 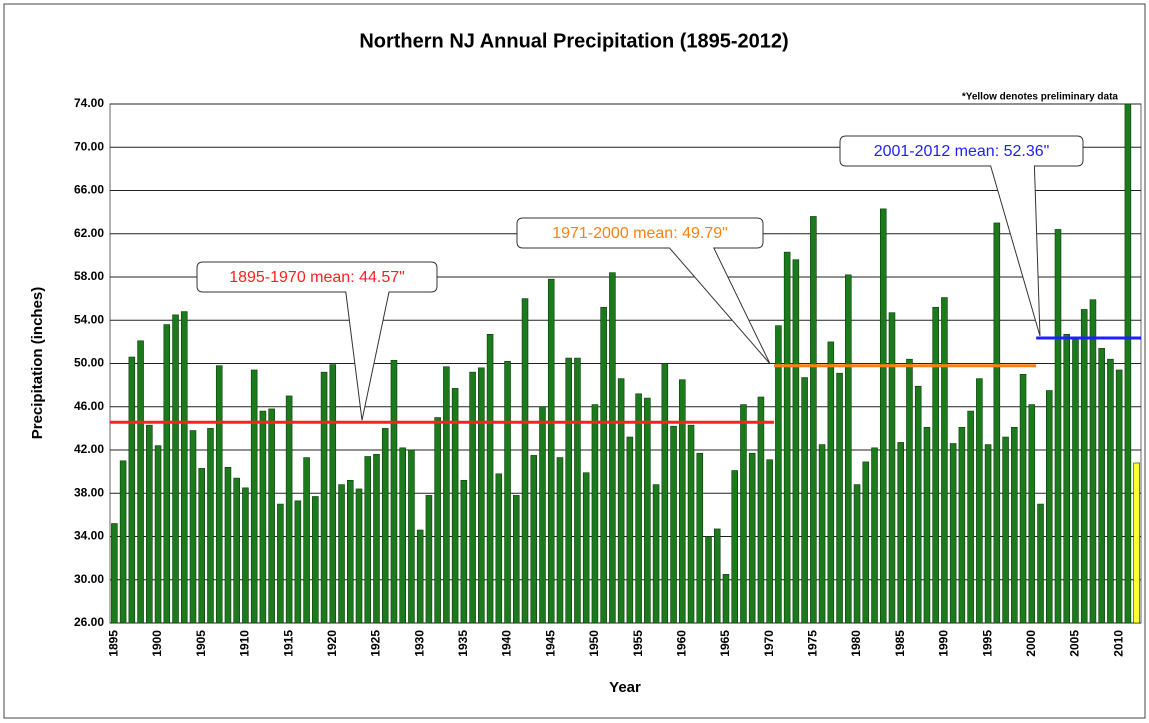 What do you see at coordinates (856, 643) in the screenshot?
I see `x-tick-label: 1980` at bounding box center [856, 643].